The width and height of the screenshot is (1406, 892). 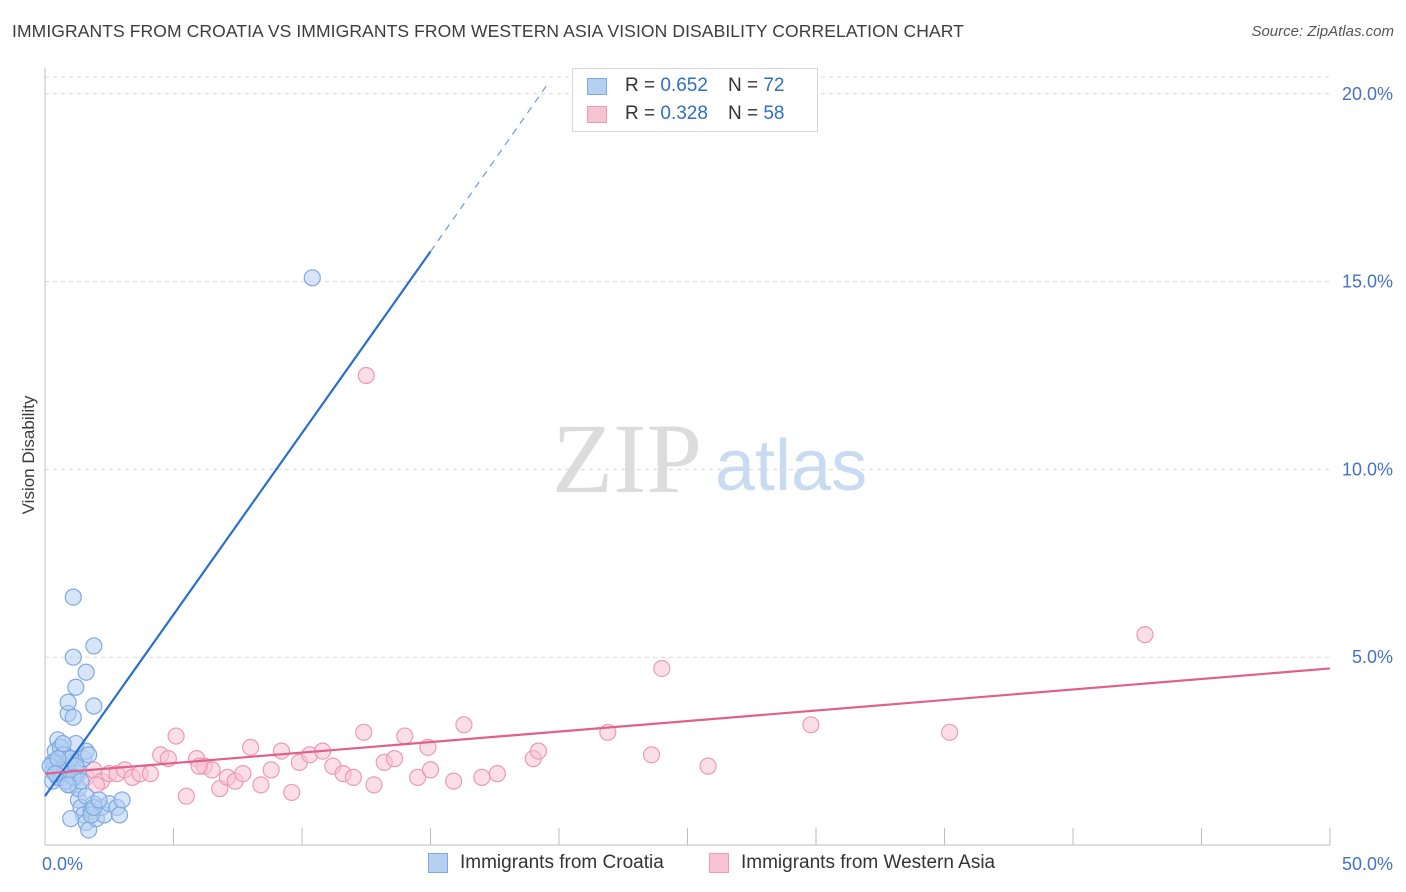 What do you see at coordinates (774, 85) in the screenshot?
I see `legend-n-value: 72` at bounding box center [774, 85].